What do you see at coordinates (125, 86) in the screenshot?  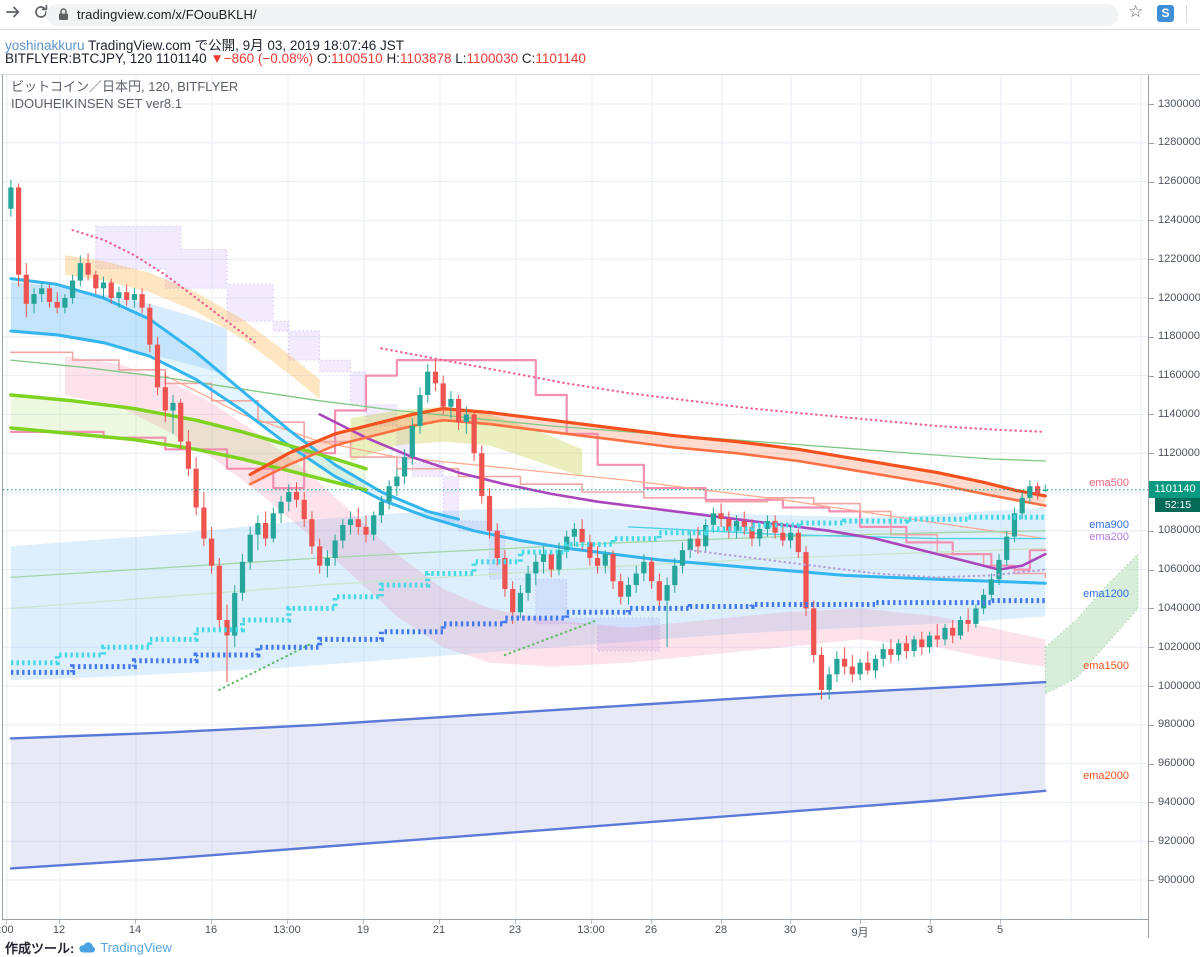 I see `chart-title-line1: ビットコイン／日本円, 120, BITFLYER` at bounding box center [125, 86].